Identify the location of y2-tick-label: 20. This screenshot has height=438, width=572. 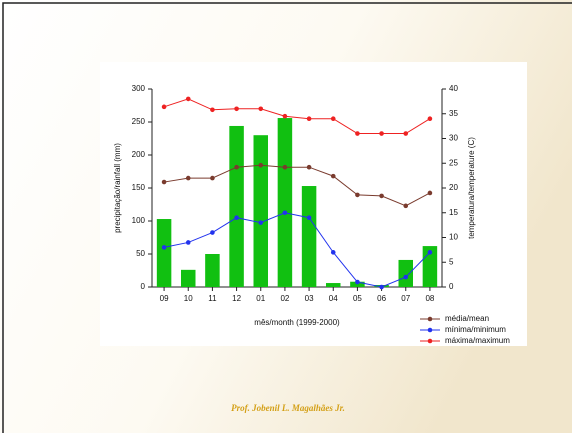
(453, 187).